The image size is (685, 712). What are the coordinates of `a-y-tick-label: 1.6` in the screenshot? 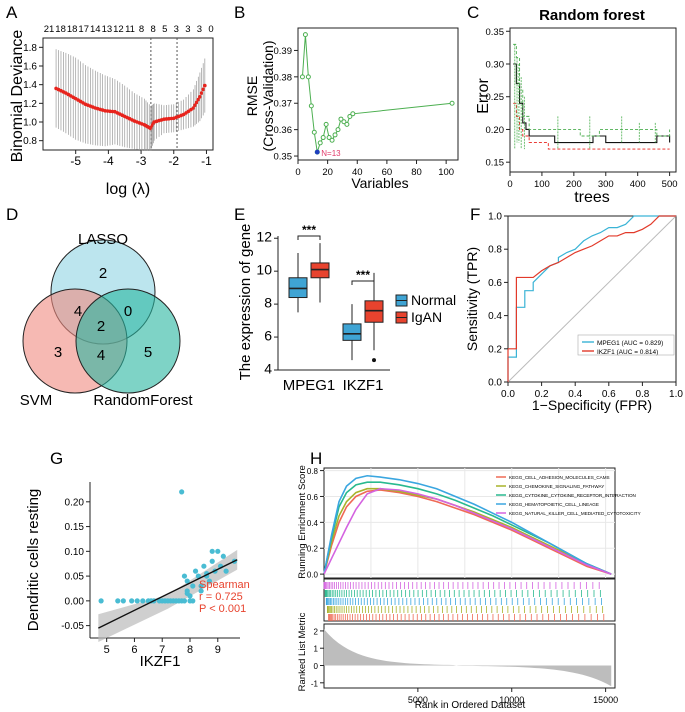 It's located at (30, 67).